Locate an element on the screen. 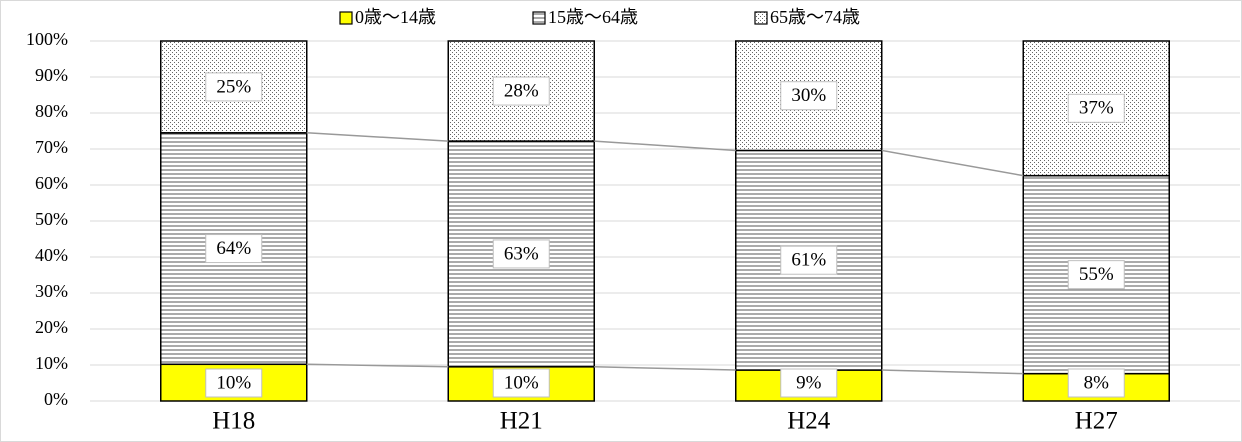 The image size is (1242, 442). x-tick-label: H18 is located at coordinates (233, 421).